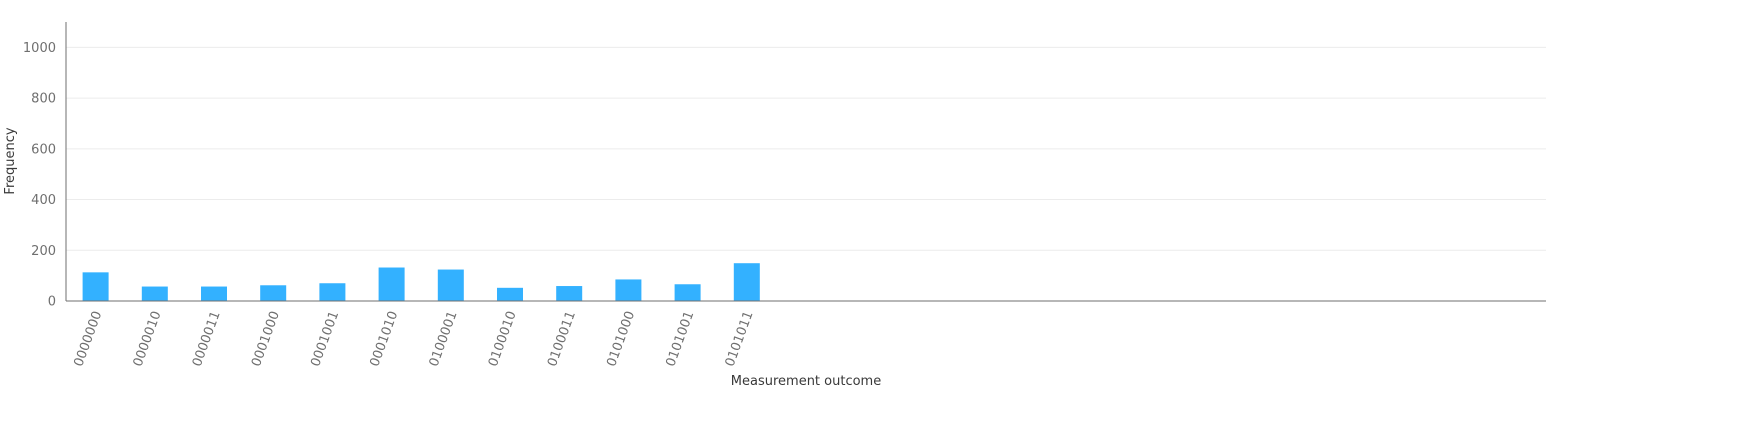 This screenshot has height=441, width=1762. Describe the element at coordinates (266, 339) in the screenshot. I see `x-tick-label: 0001000` at that location.